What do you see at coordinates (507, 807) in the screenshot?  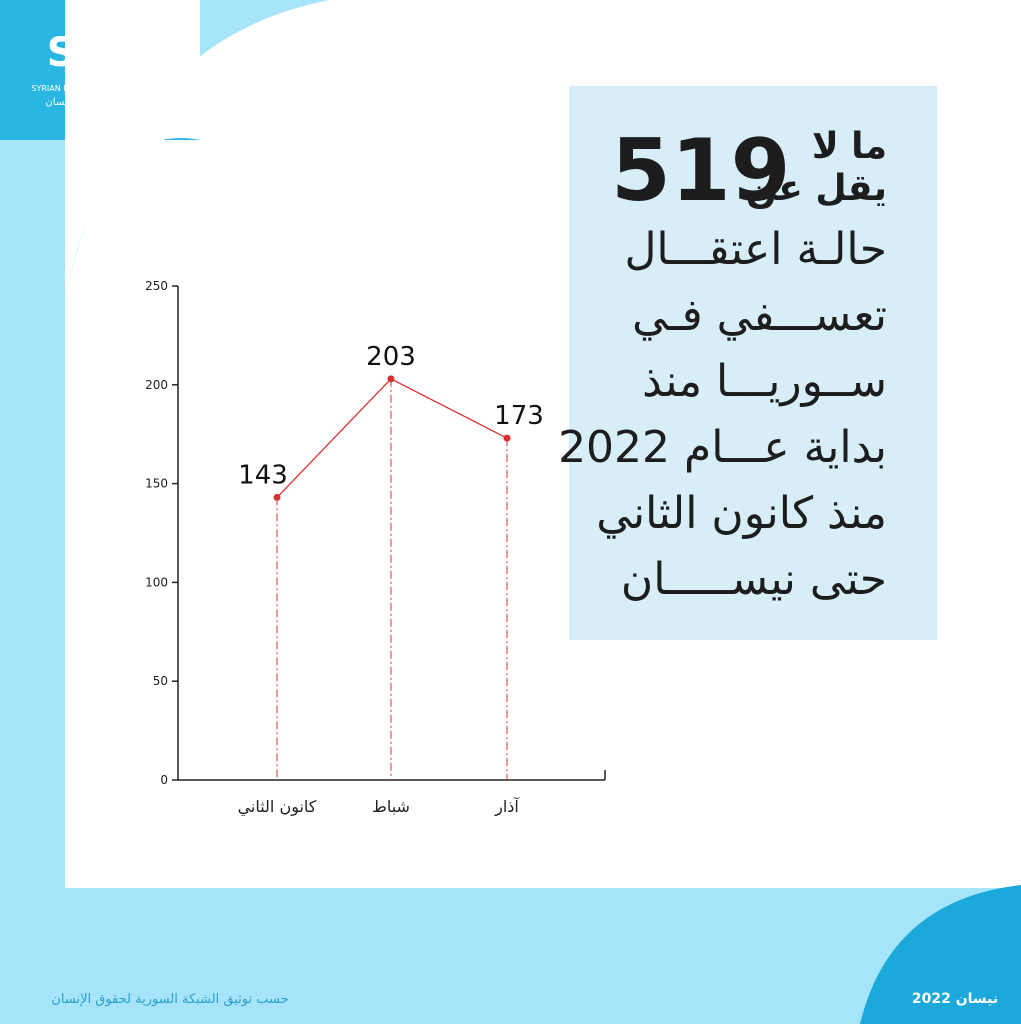 I see `x-tick-label: آذار` at bounding box center [507, 807].